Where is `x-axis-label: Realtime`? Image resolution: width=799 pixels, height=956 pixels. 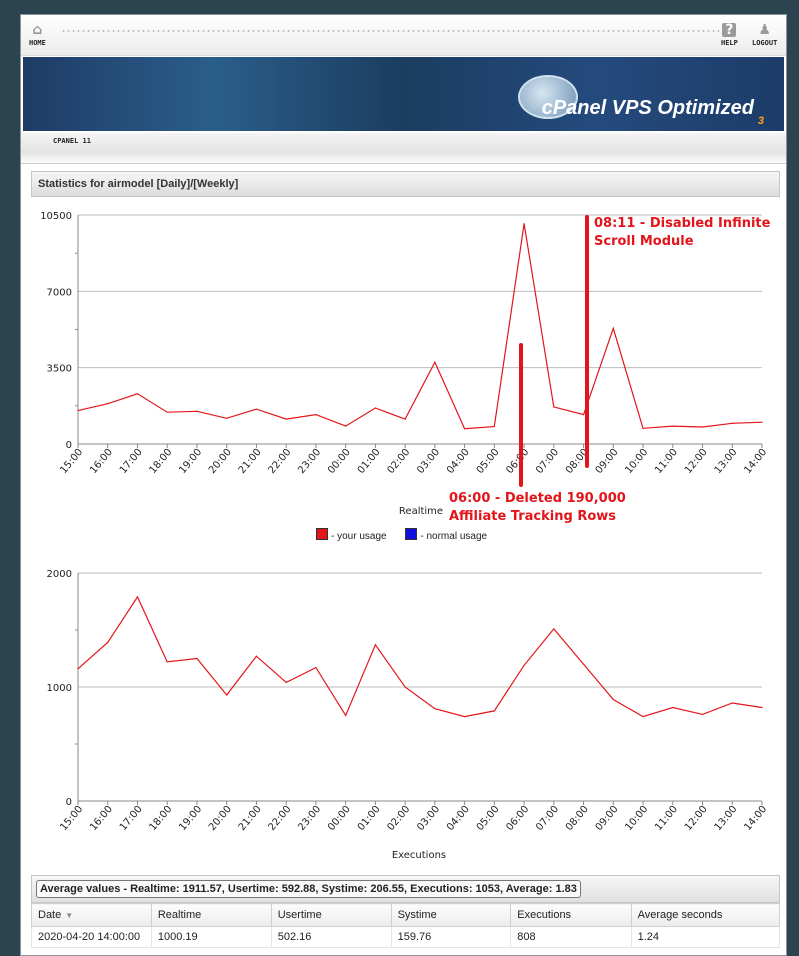
x-axis-label: Realtime is located at coordinates (421, 511).